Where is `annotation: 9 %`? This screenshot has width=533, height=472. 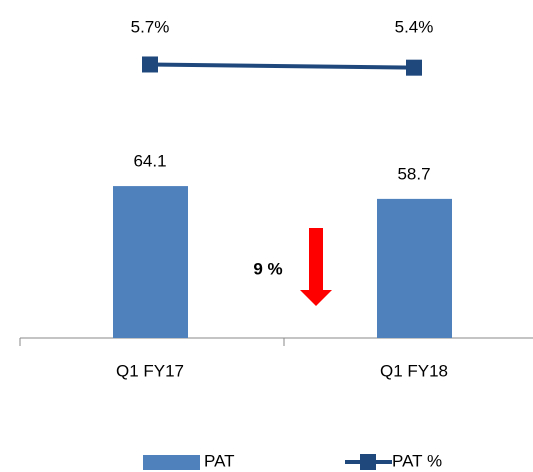 annotation: 9 % is located at coordinates (267, 268).